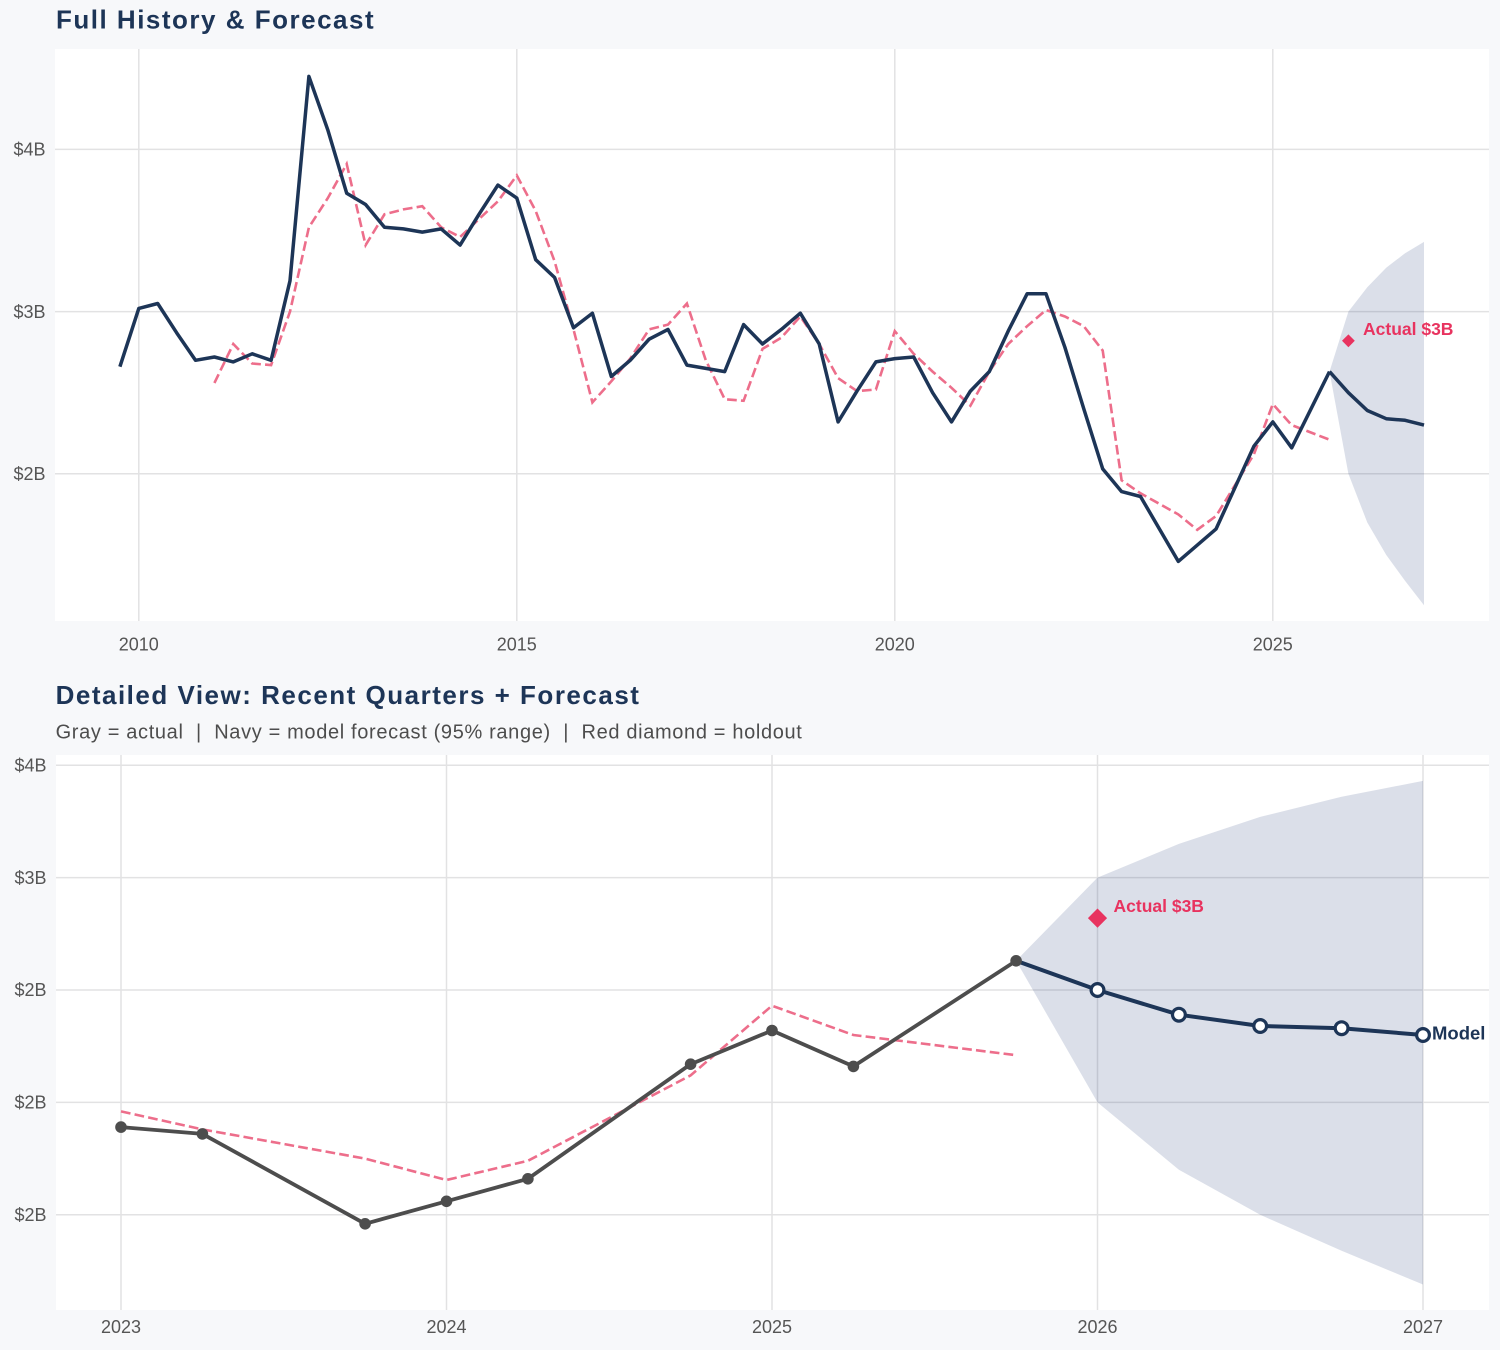 The height and width of the screenshot is (1350, 1500). I want to click on svg-text: 2024, so click(446, 1327).